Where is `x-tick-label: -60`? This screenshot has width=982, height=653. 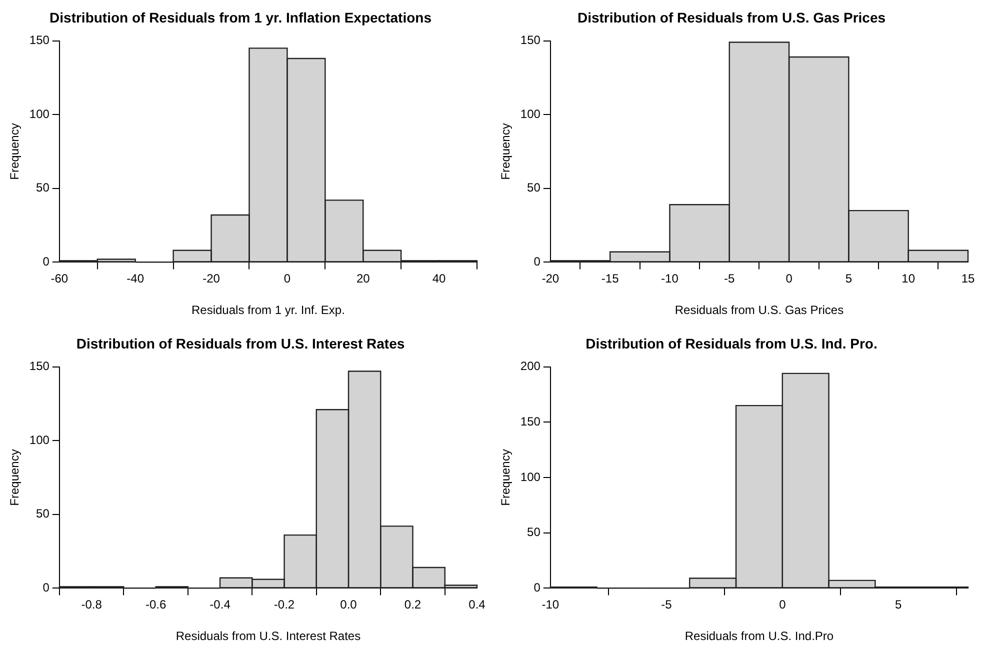
x-tick-label: -60 is located at coordinates (59, 279).